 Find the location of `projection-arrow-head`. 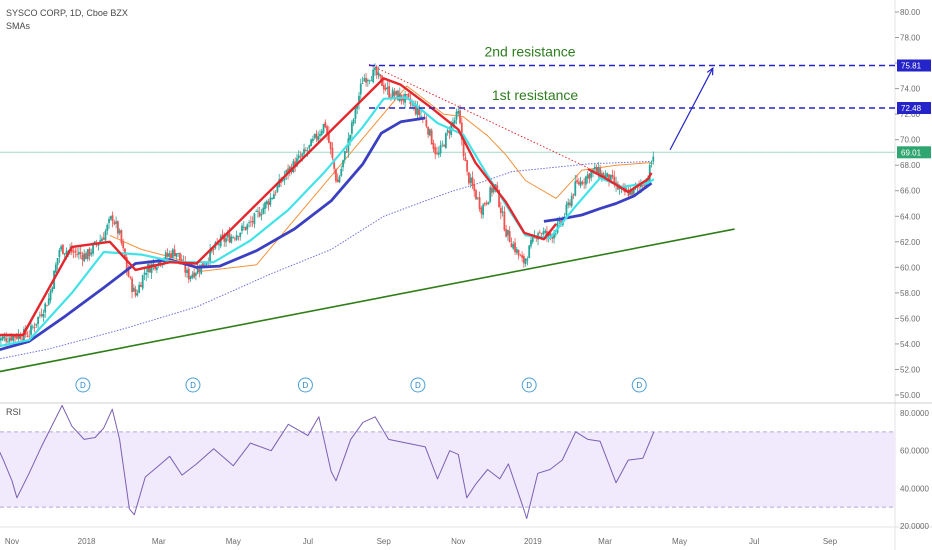

projection-arrow-head is located at coordinates (710, 71).